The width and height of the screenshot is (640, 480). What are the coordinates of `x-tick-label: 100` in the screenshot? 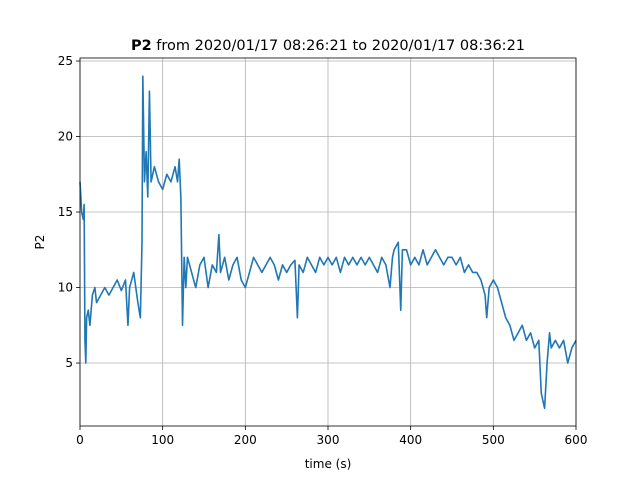 It's located at (162, 440).